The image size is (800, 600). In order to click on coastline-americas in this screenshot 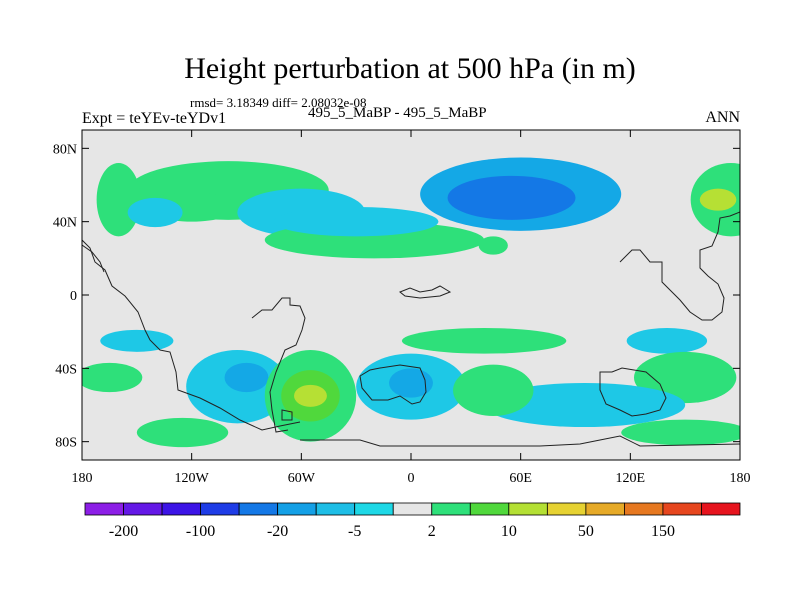, I will do `click(191, 335)`.